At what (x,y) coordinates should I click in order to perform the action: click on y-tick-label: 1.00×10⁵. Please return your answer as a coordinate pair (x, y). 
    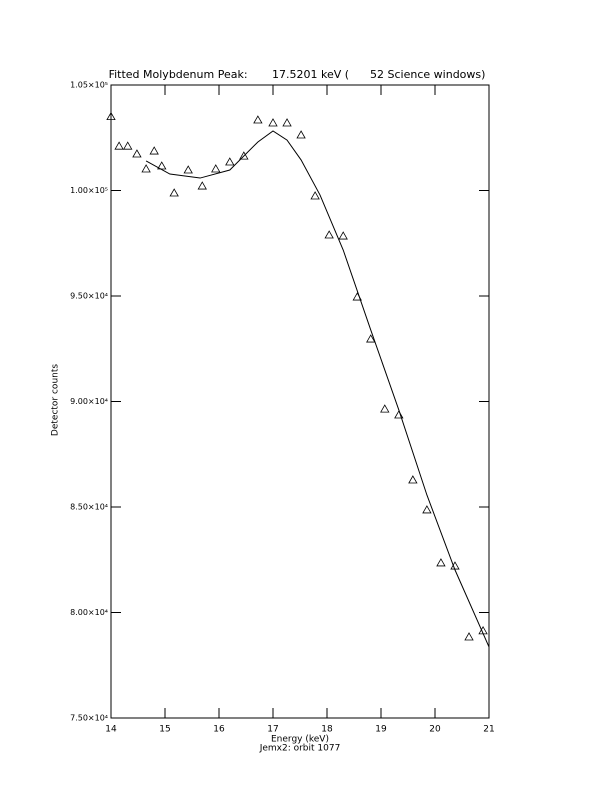
    Looking at the image, I should click on (89, 190).